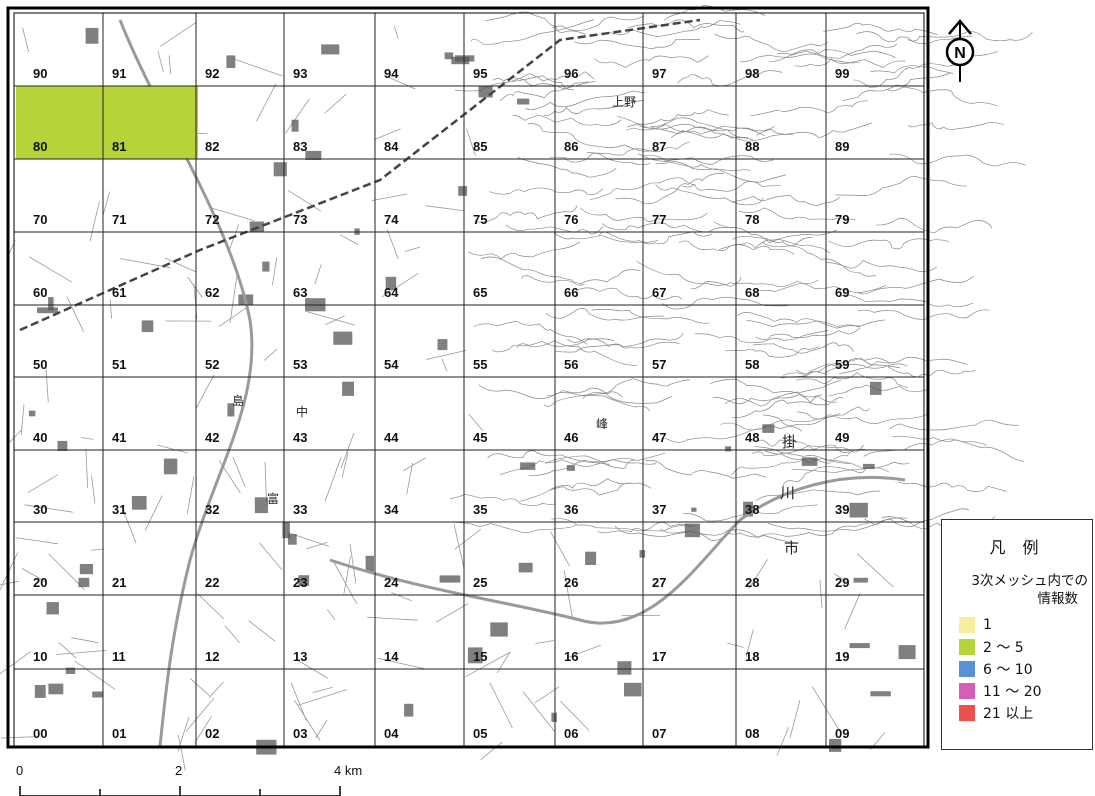 Image resolution: width=1095 pixels, height=796 pixels. I want to click on mesh-cell-label: 79, so click(842, 219).